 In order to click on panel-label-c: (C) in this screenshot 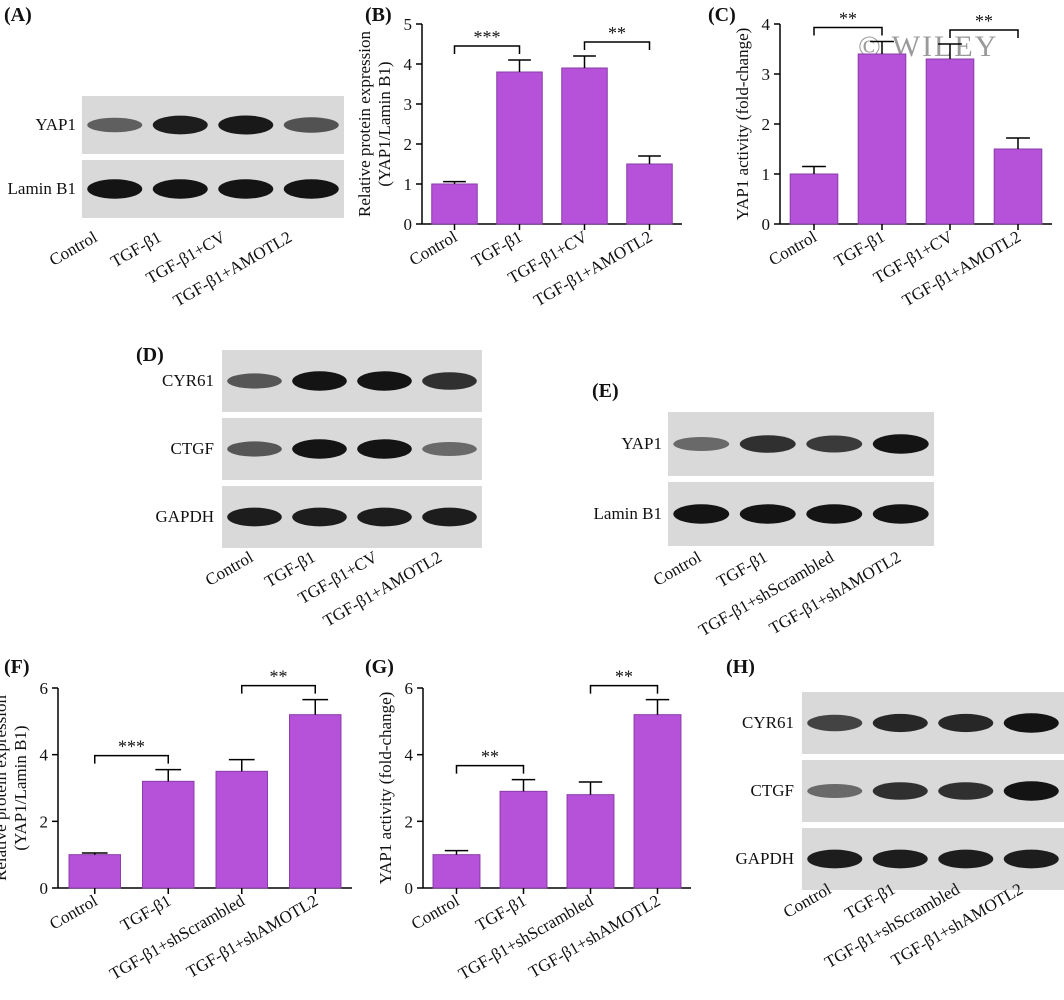, I will do `click(722, 15)`.